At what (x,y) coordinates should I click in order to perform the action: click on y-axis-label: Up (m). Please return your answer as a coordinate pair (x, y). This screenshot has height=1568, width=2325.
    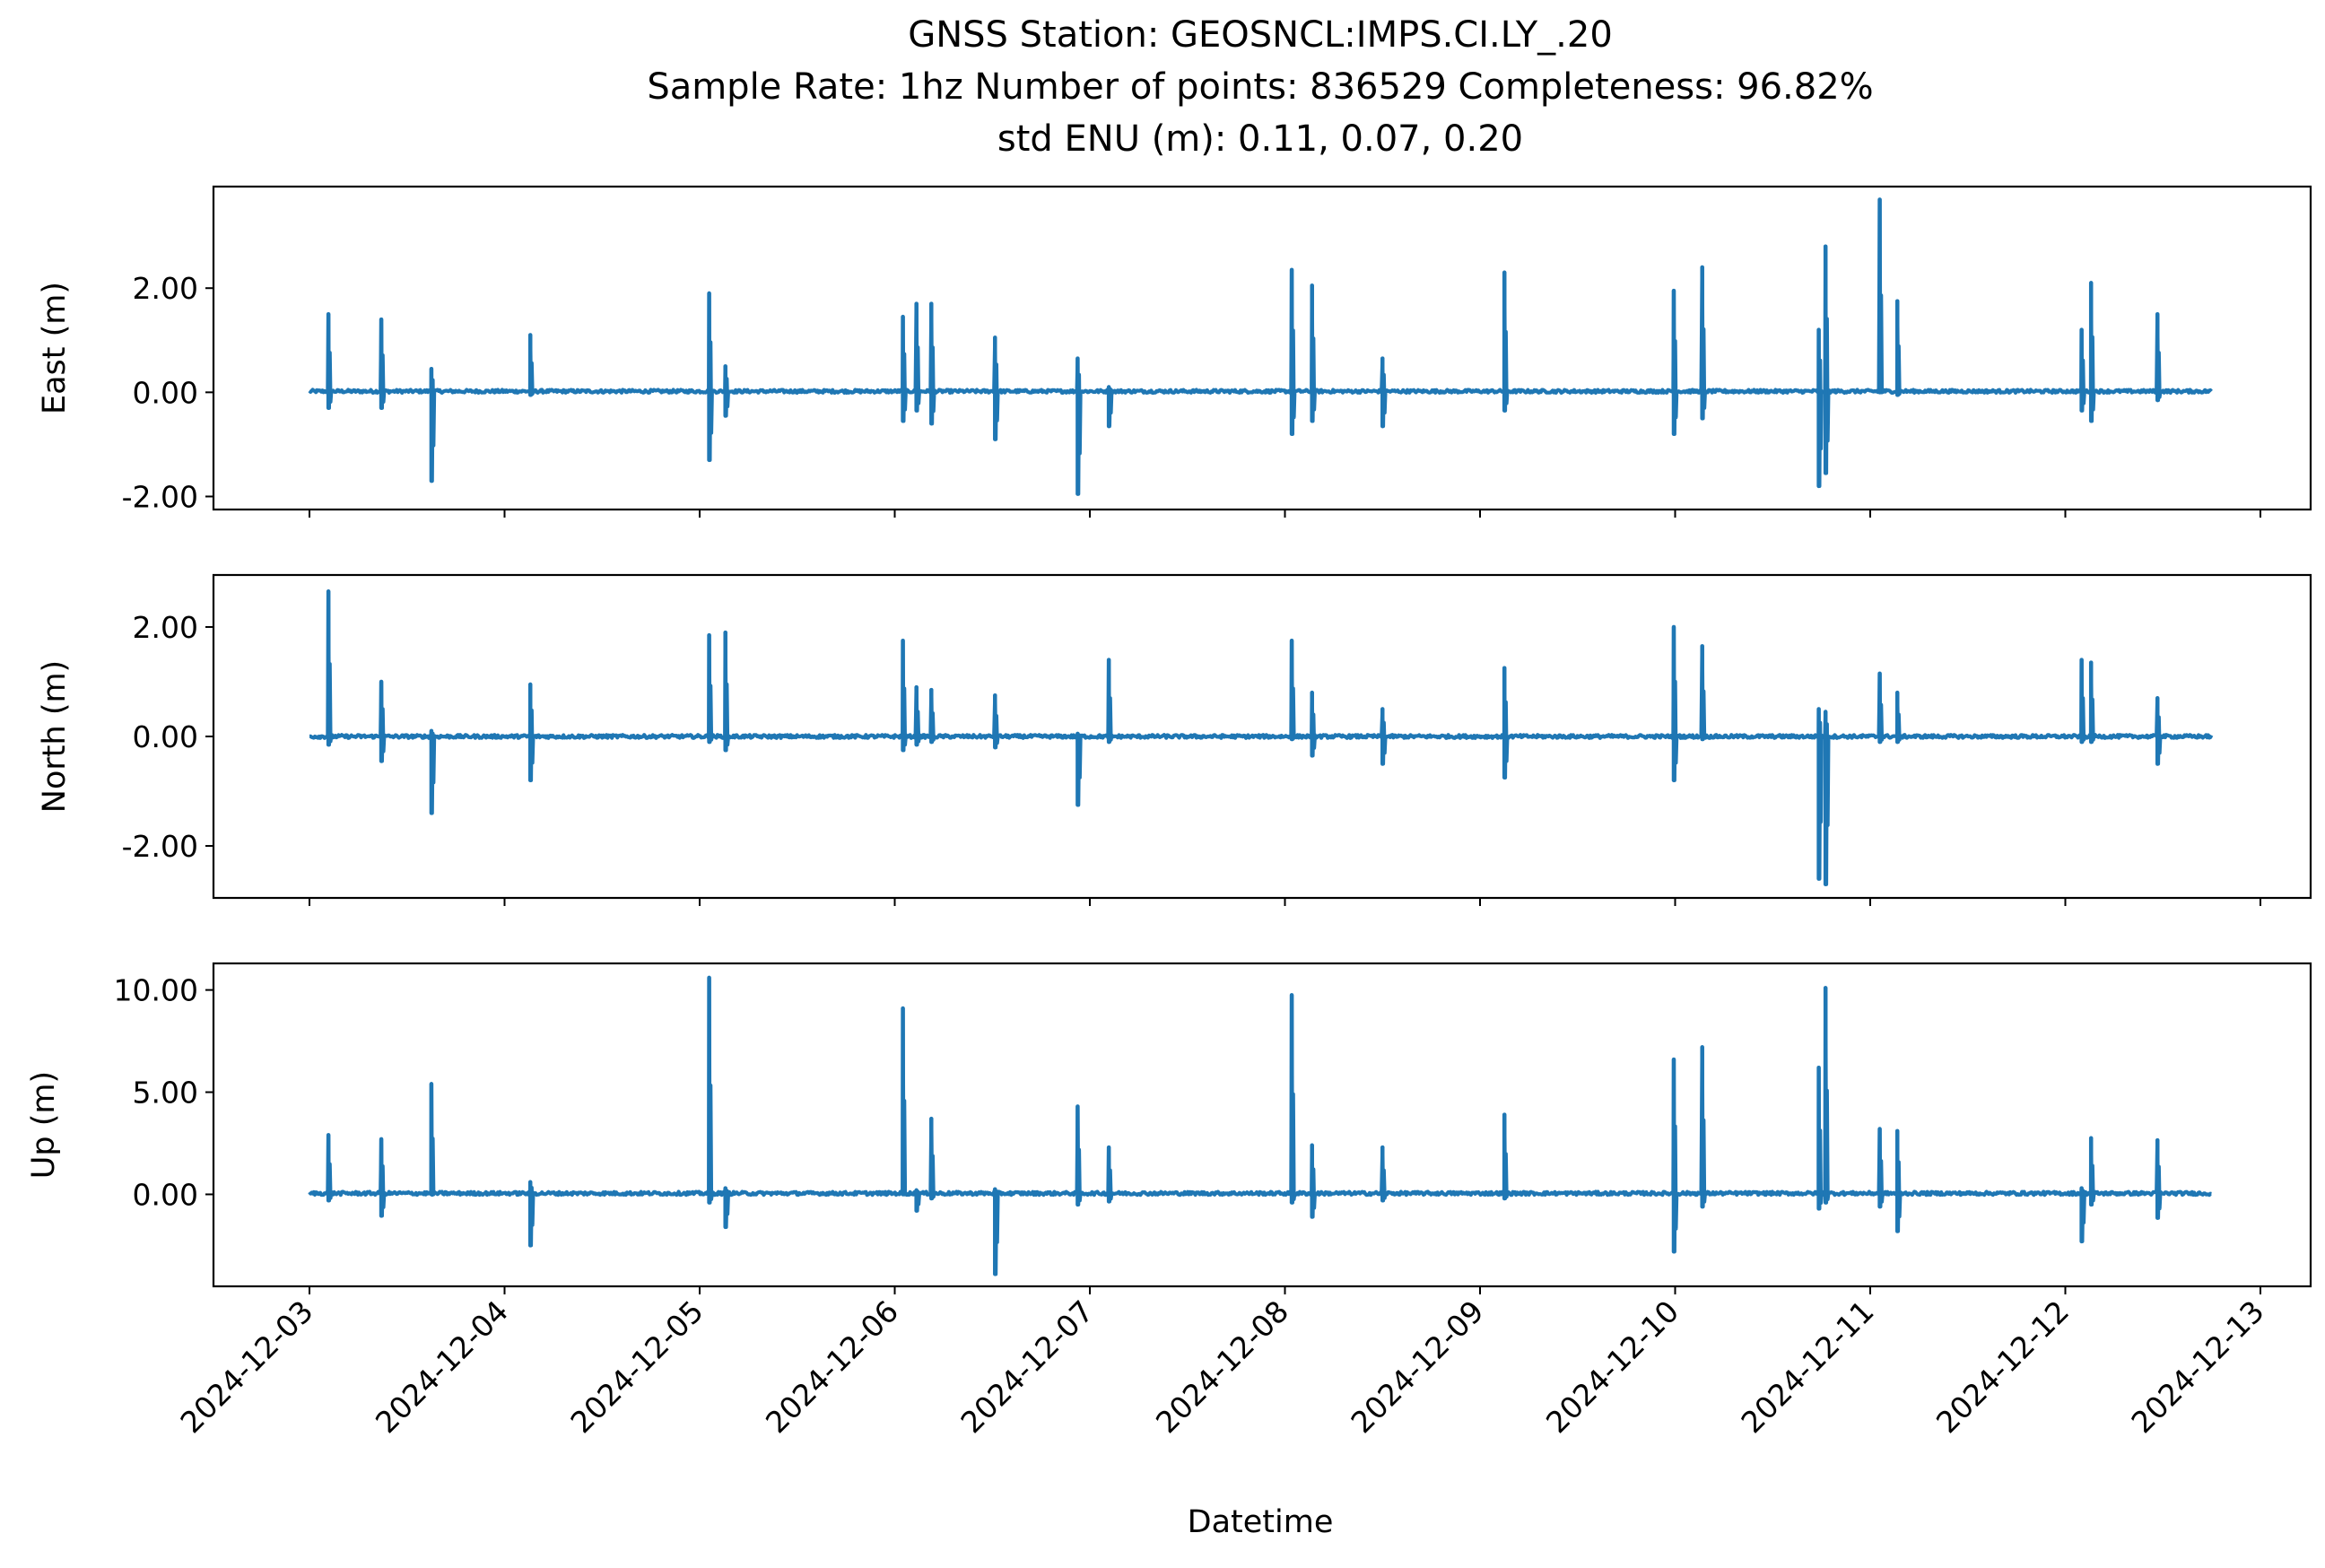
    Looking at the image, I should click on (44, 1125).